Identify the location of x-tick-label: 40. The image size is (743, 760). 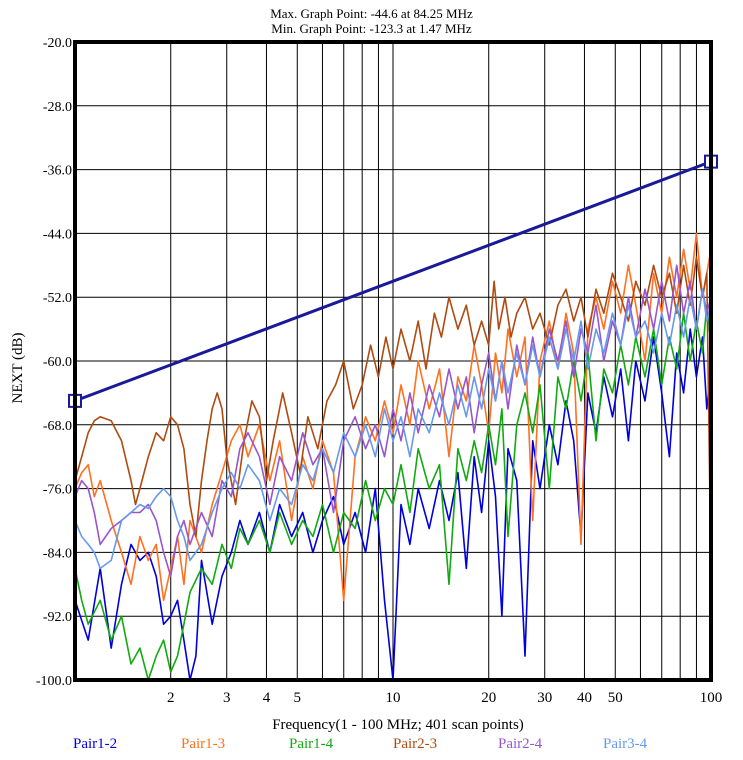
(584, 698).